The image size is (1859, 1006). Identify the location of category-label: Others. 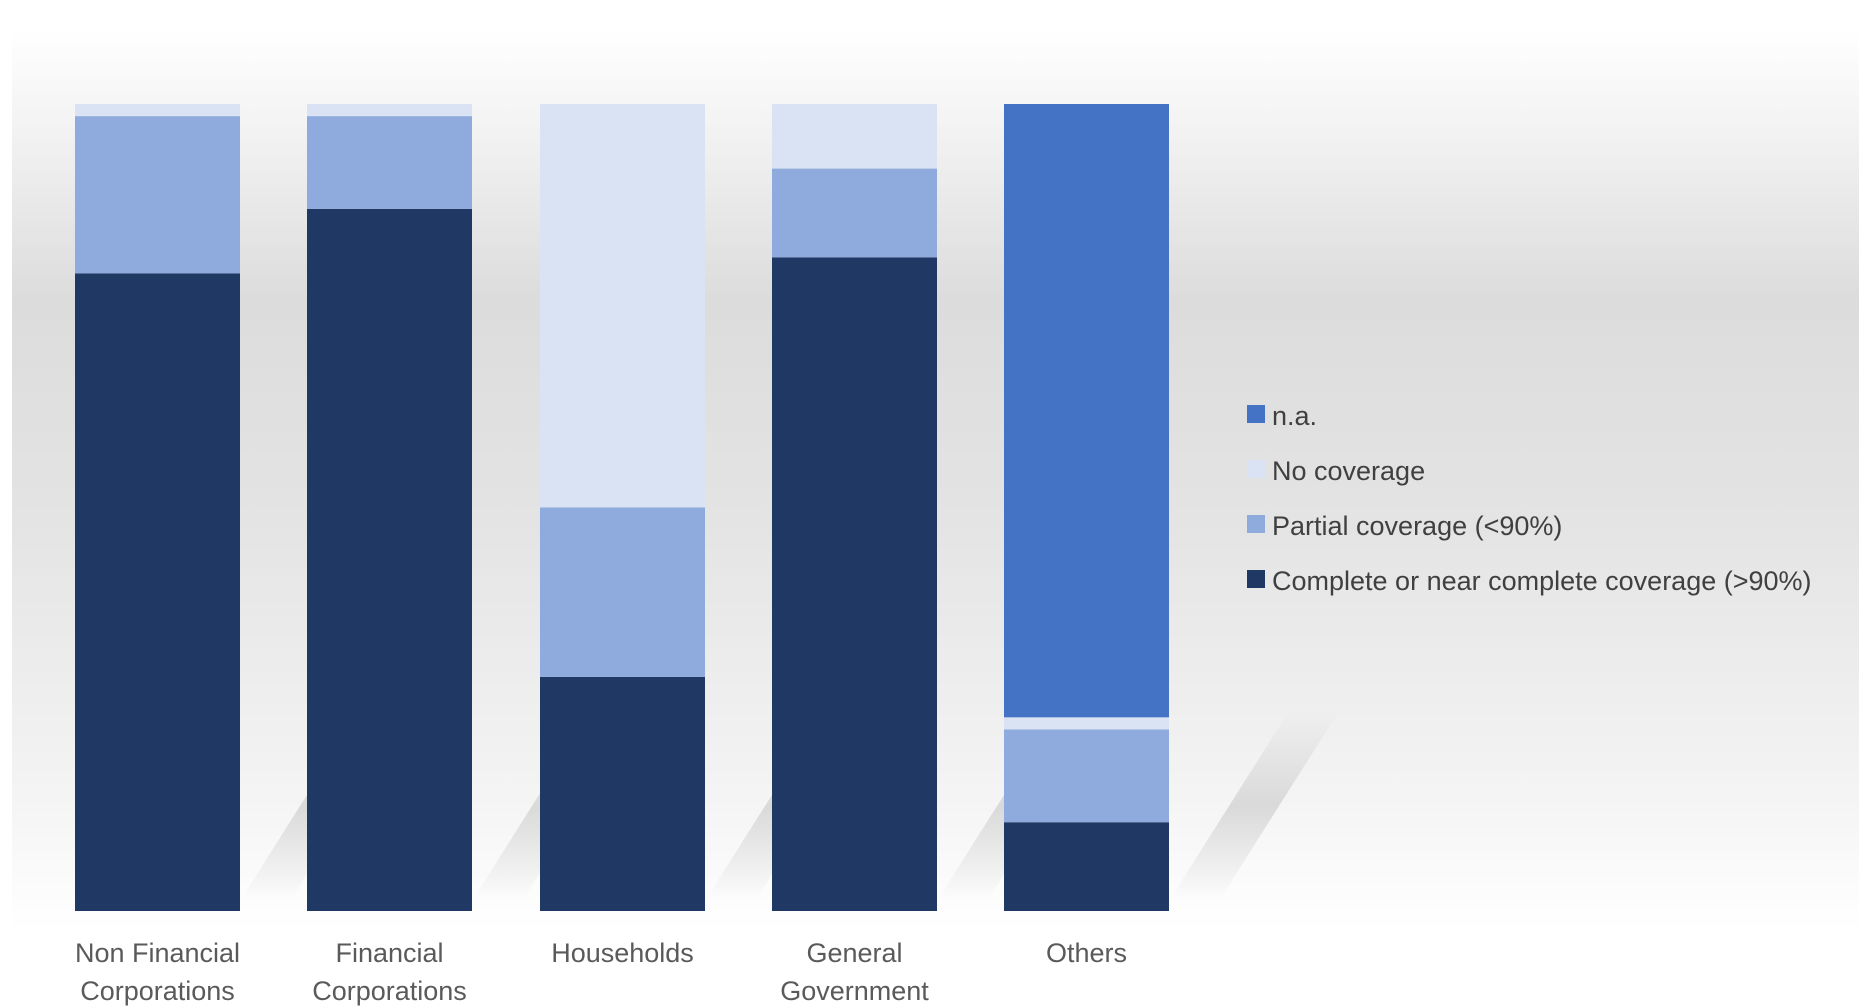
(1086, 953).